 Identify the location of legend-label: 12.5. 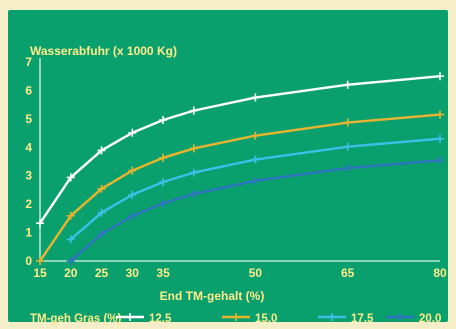
(160, 319).